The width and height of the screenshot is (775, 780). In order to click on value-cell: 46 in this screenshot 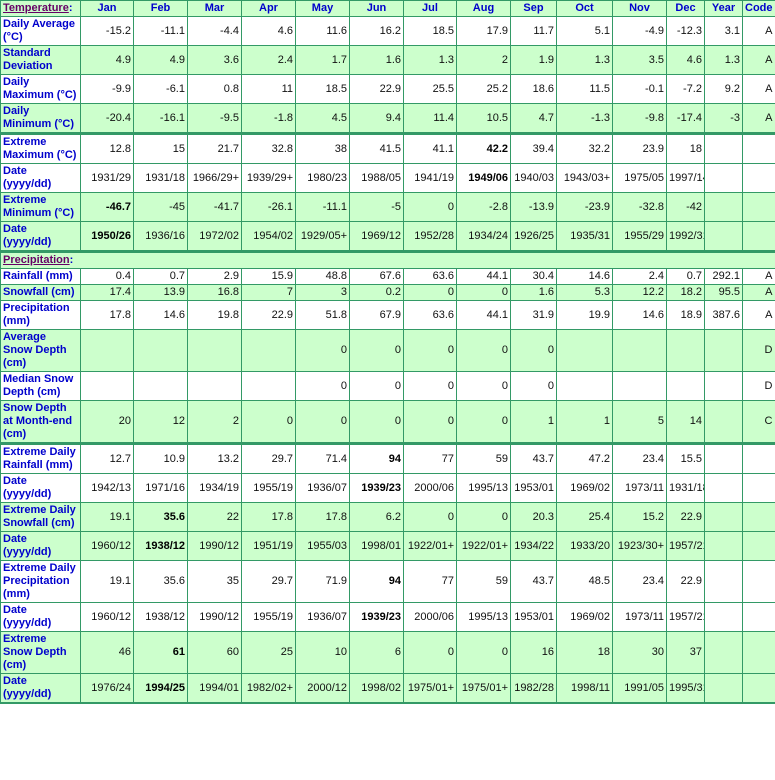, I will do `click(107, 652)`.